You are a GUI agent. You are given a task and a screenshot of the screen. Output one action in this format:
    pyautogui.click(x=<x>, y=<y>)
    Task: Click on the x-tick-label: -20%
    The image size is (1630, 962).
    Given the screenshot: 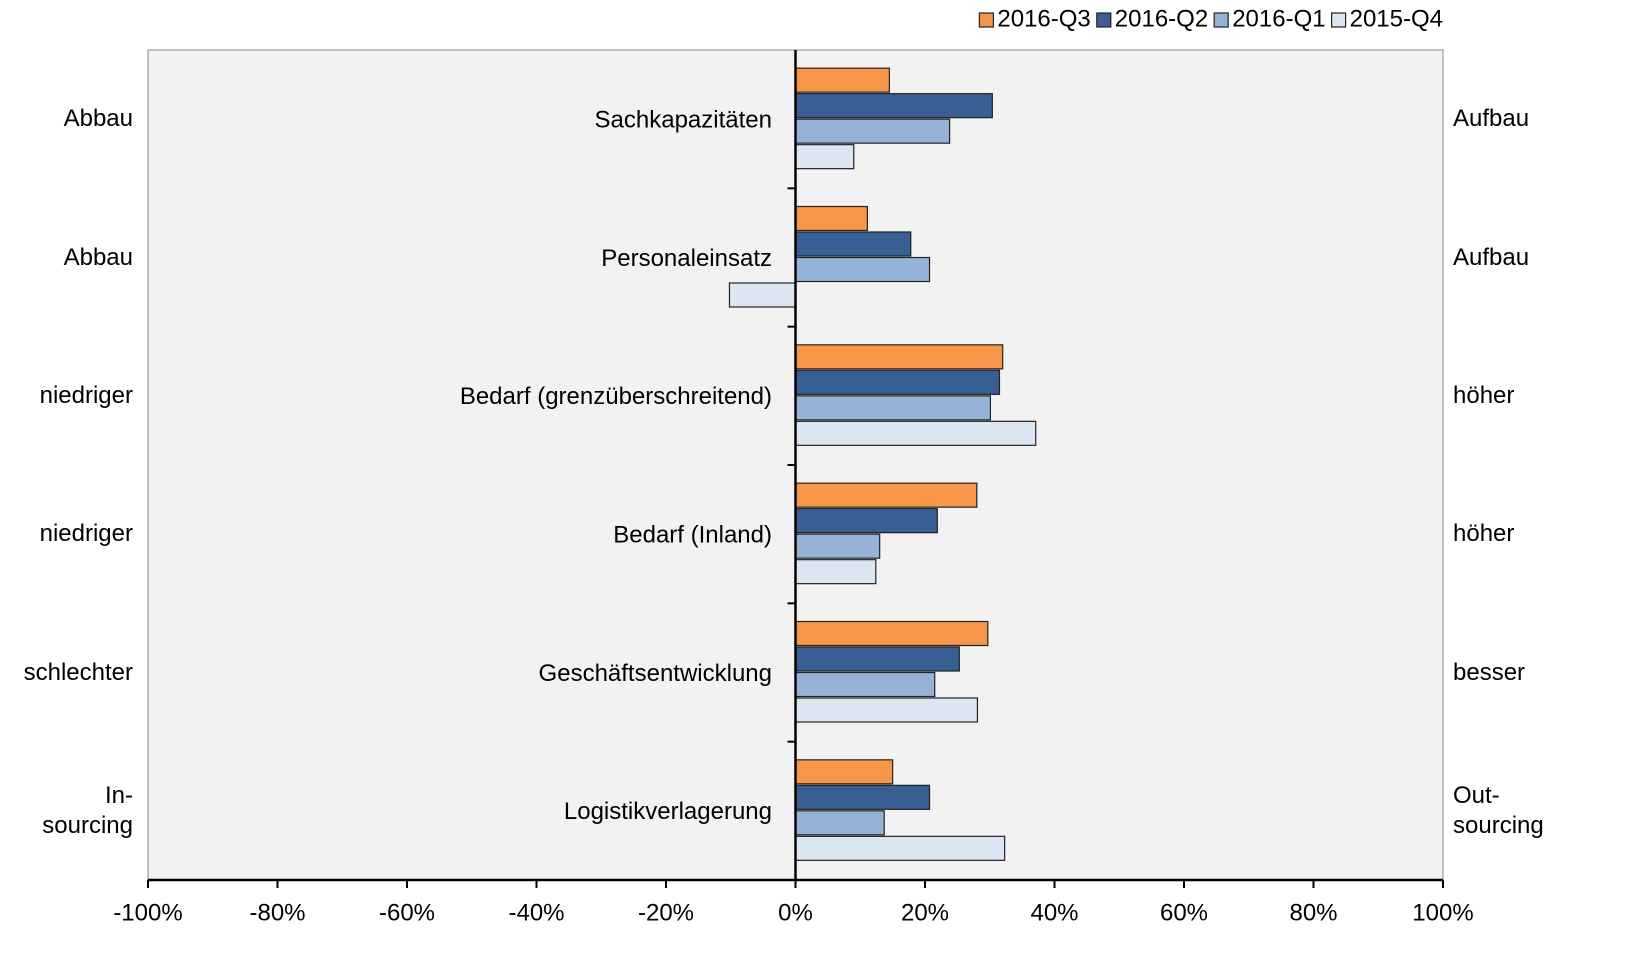 What is the action you would take?
    pyautogui.click(x=666, y=912)
    